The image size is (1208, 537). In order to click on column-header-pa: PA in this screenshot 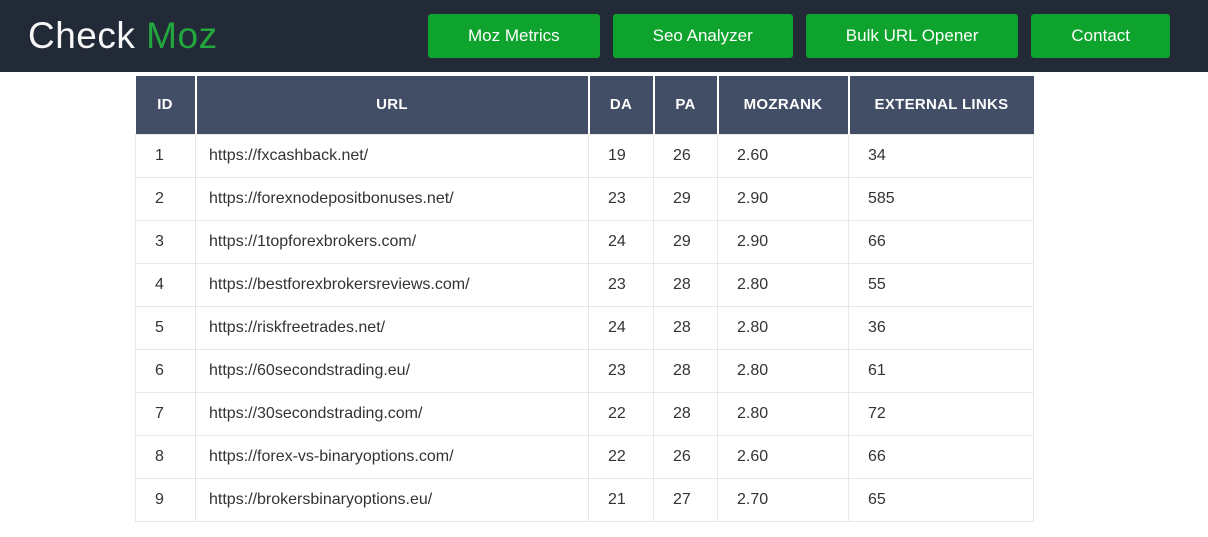, I will do `click(686, 105)`.